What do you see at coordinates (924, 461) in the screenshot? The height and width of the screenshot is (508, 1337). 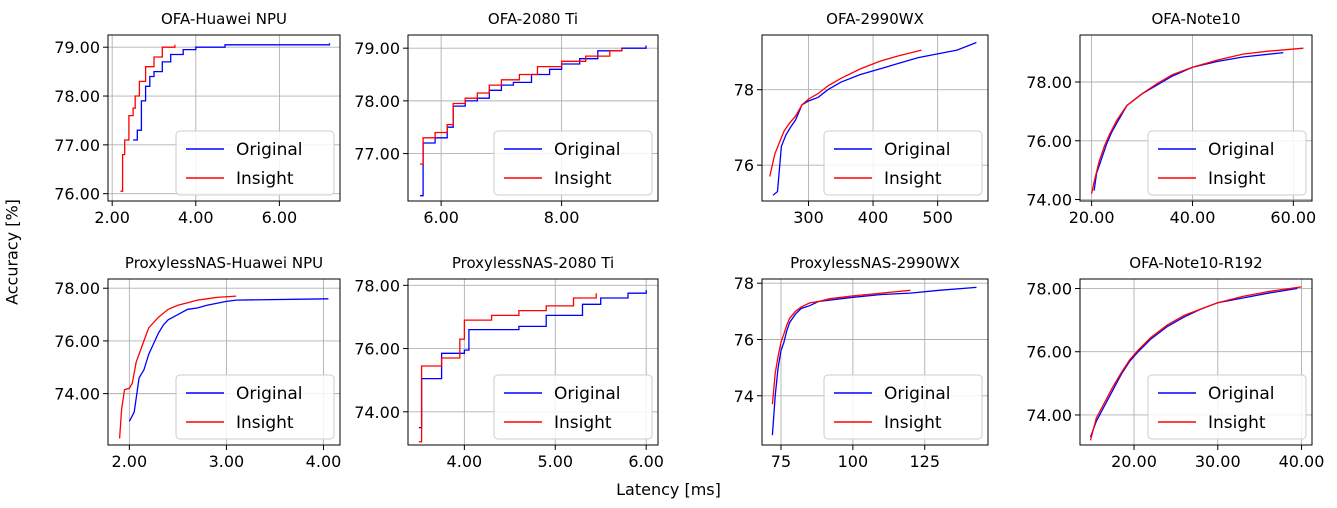 I see `x-tick-label: 125` at bounding box center [924, 461].